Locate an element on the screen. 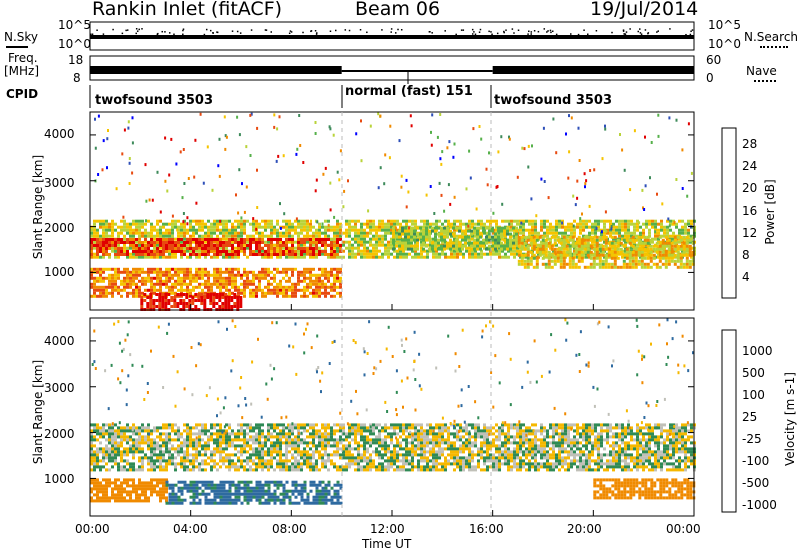 The width and height of the screenshot is (800, 554). power-ytick: 4000 is located at coordinates (59, 134).